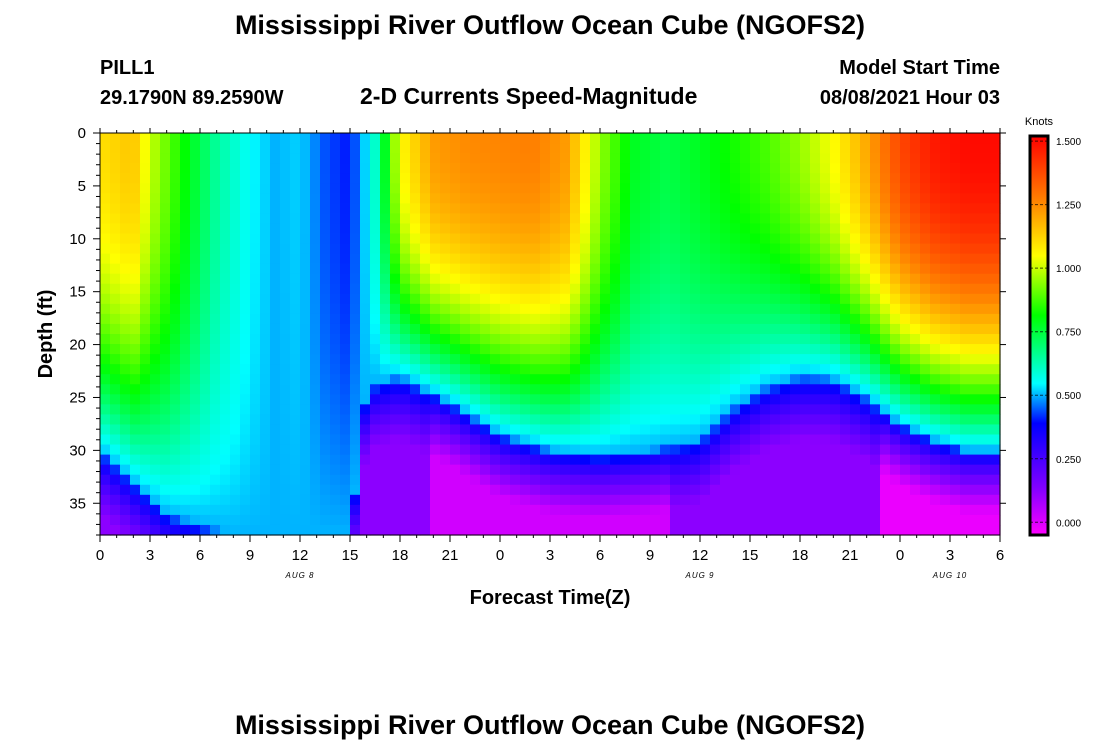 The width and height of the screenshot is (1100, 750). Describe the element at coordinates (700, 555) in the screenshot. I see `x-tick-label: 12` at that location.